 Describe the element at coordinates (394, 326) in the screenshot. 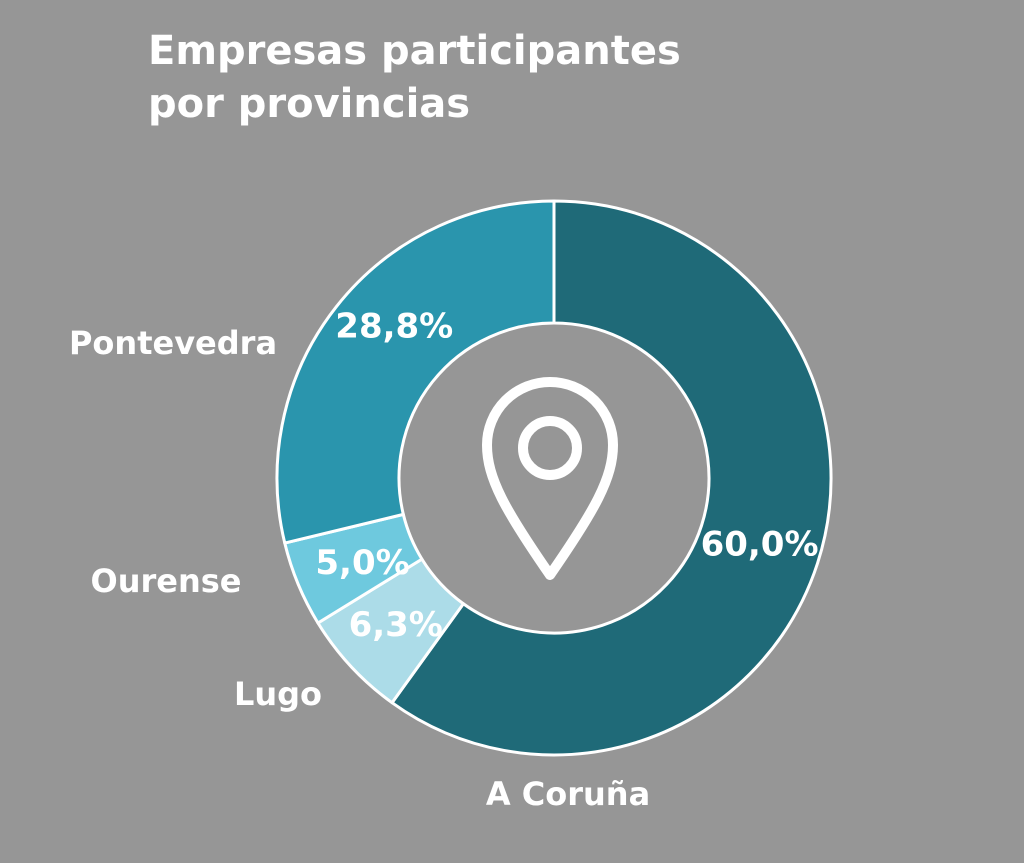

I see `value-label-pontevedra: 28,8%` at that location.